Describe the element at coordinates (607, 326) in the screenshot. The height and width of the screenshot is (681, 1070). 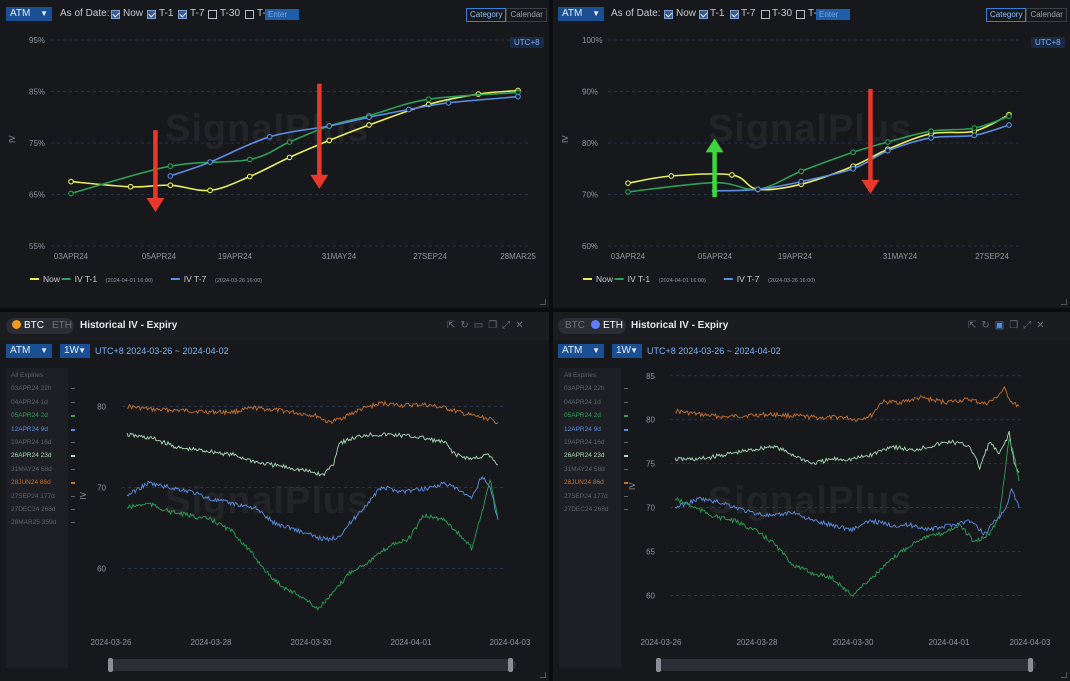
I see `coin-tab-eth: ETH` at that location.